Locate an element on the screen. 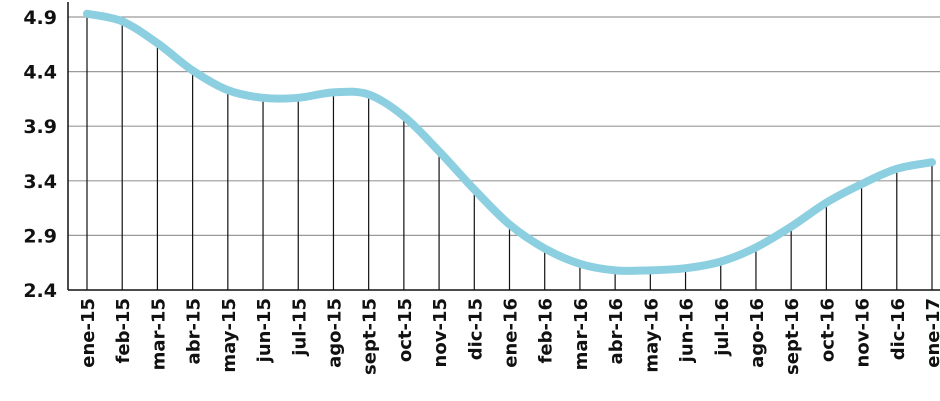 This screenshot has height=401, width=940. x-tick-label: ene-15 is located at coordinates (88, 333).